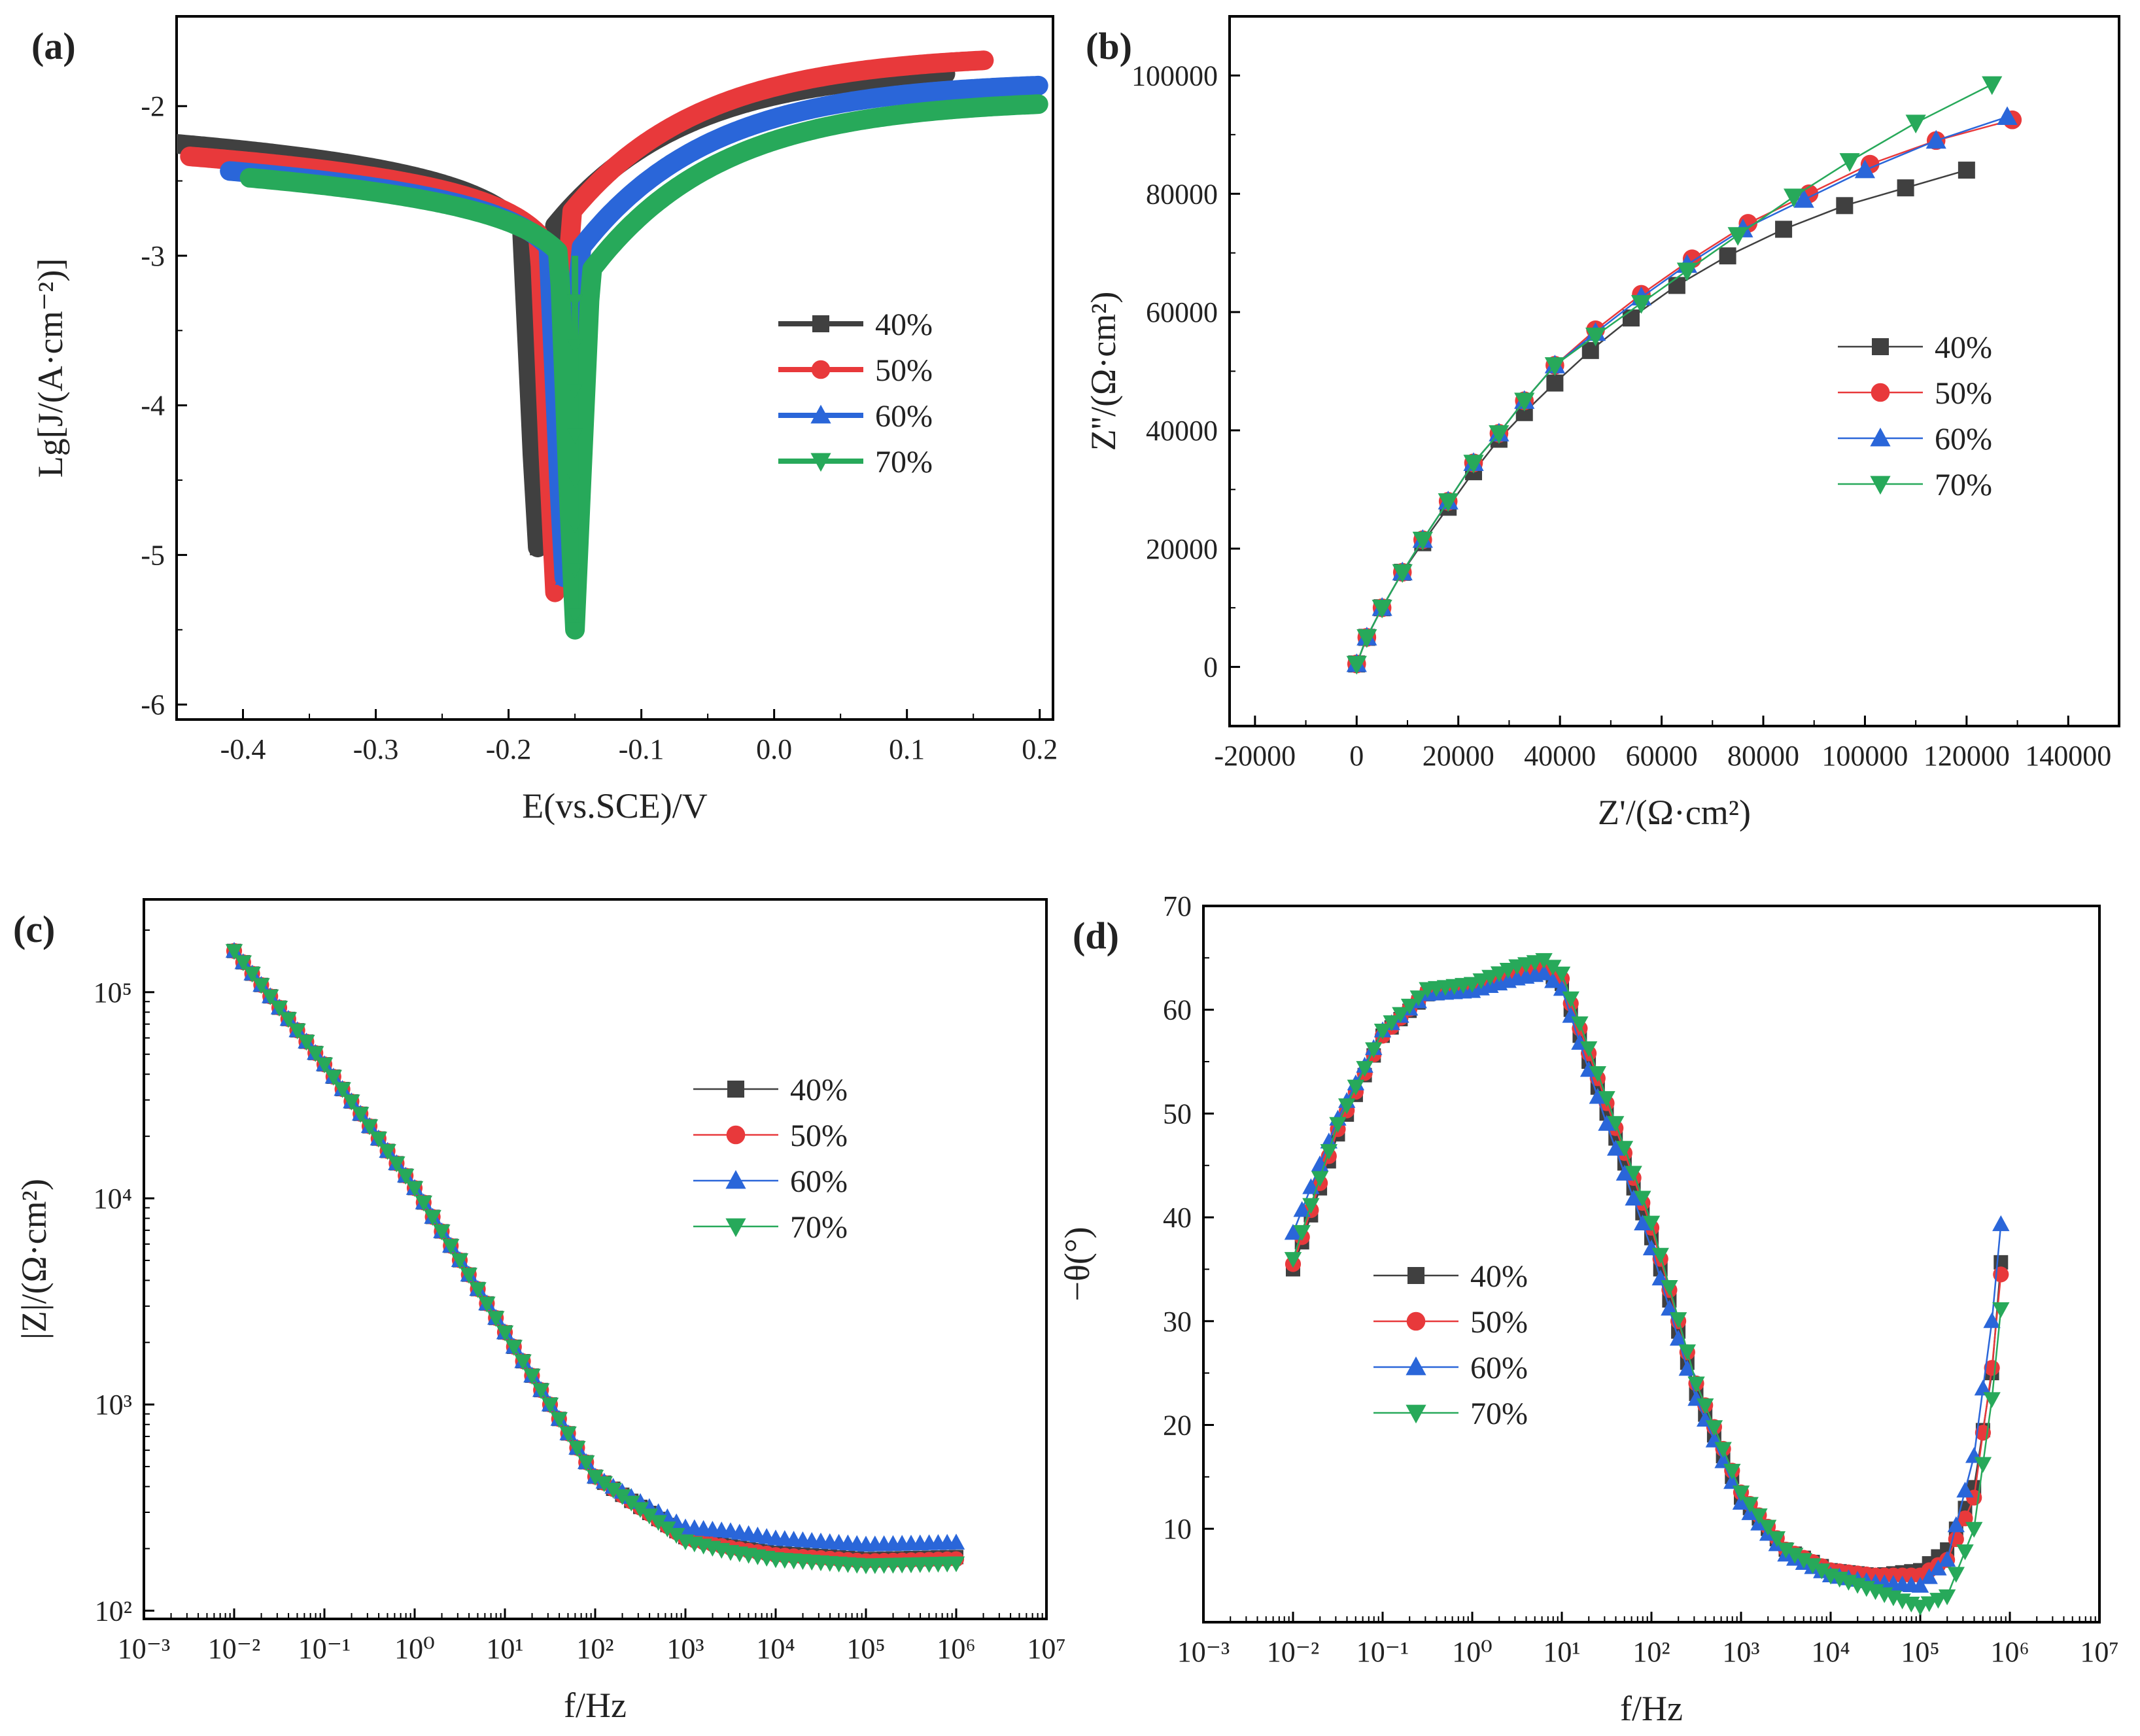  I want to click on y-axis-label: |Z|/(Ω·cm²), so click(34, 1259).